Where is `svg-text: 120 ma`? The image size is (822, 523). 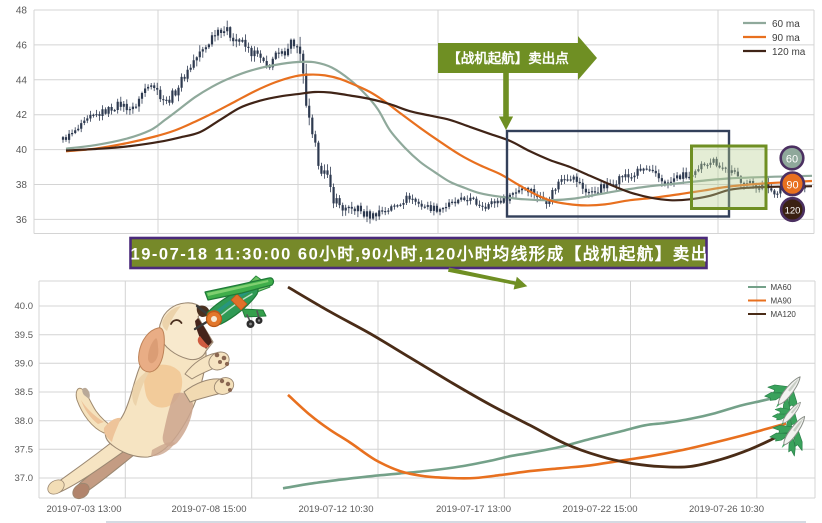
svg-text: 120 ma is located at coordinates (789, 52).